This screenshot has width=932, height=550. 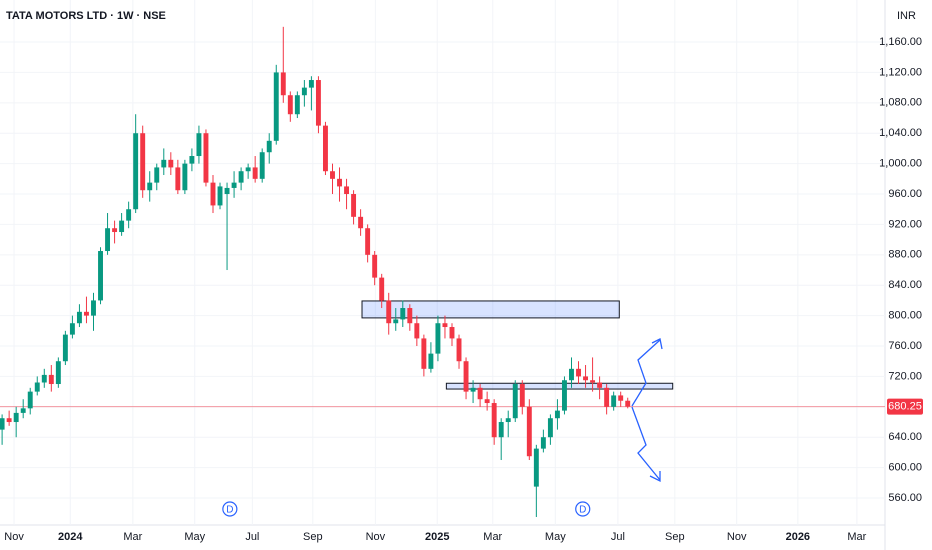 I want to click on x-tick-label: 2026, so click(x=798, y=537).